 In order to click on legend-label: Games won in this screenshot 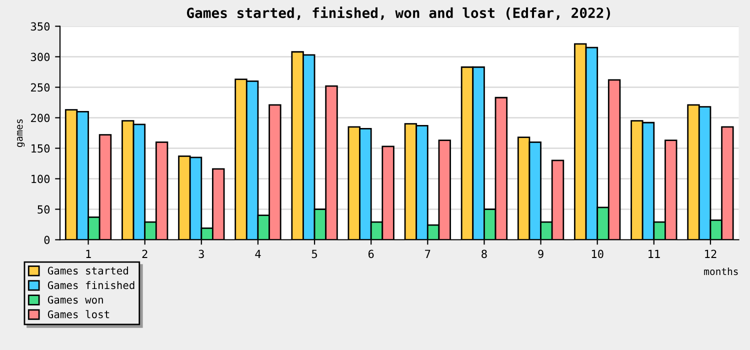, I will do `click(75, 300)`.